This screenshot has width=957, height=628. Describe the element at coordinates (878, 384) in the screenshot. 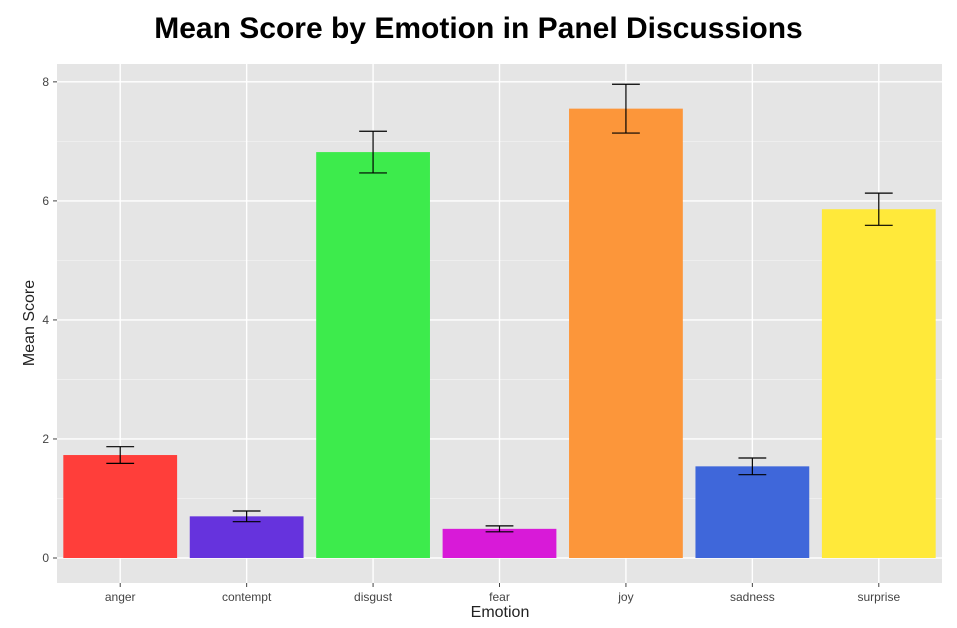

I see `bar-surprise` at that location.